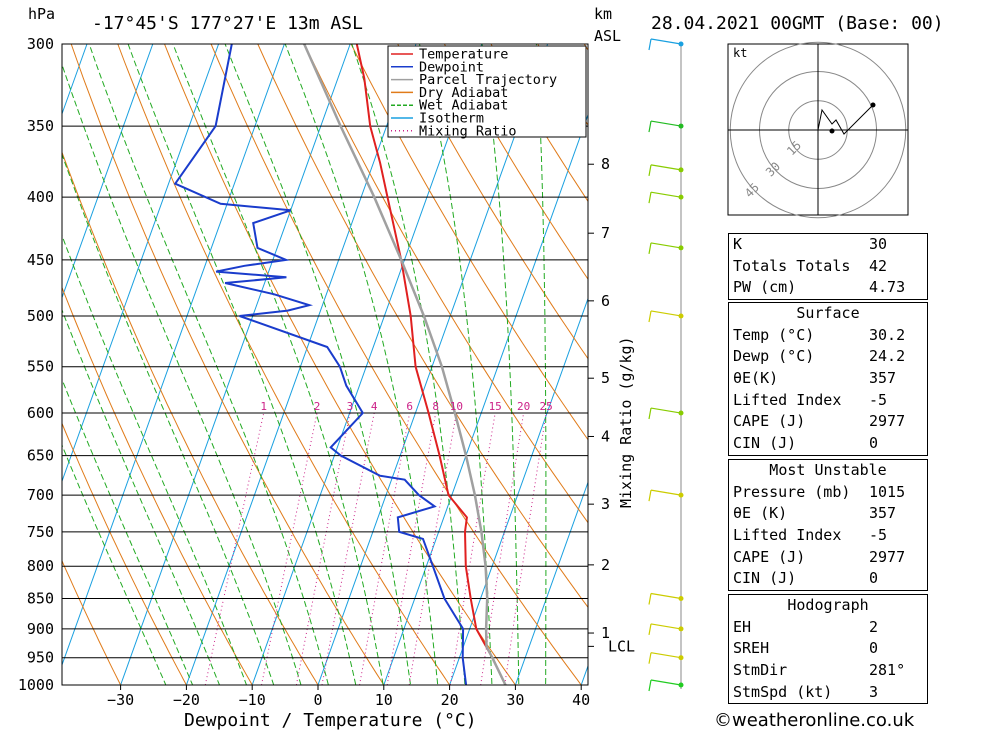  Describe the element at coordinates (317, 700) in the screenshot. I see `x-tick-label: 0` at that location.